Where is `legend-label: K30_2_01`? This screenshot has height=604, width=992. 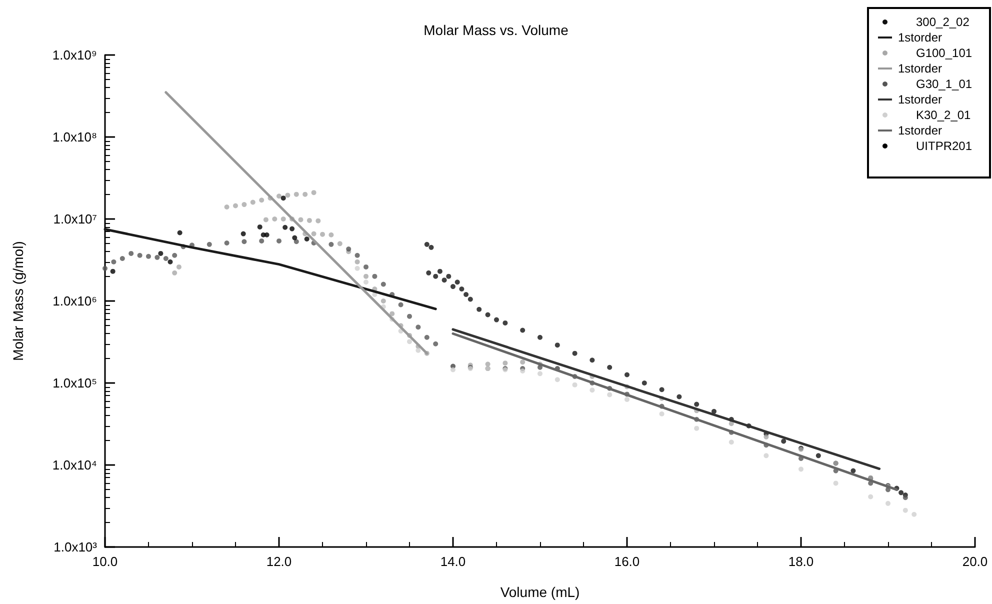
legend-label: K30_2_01 is located at coordinates (944, 115).